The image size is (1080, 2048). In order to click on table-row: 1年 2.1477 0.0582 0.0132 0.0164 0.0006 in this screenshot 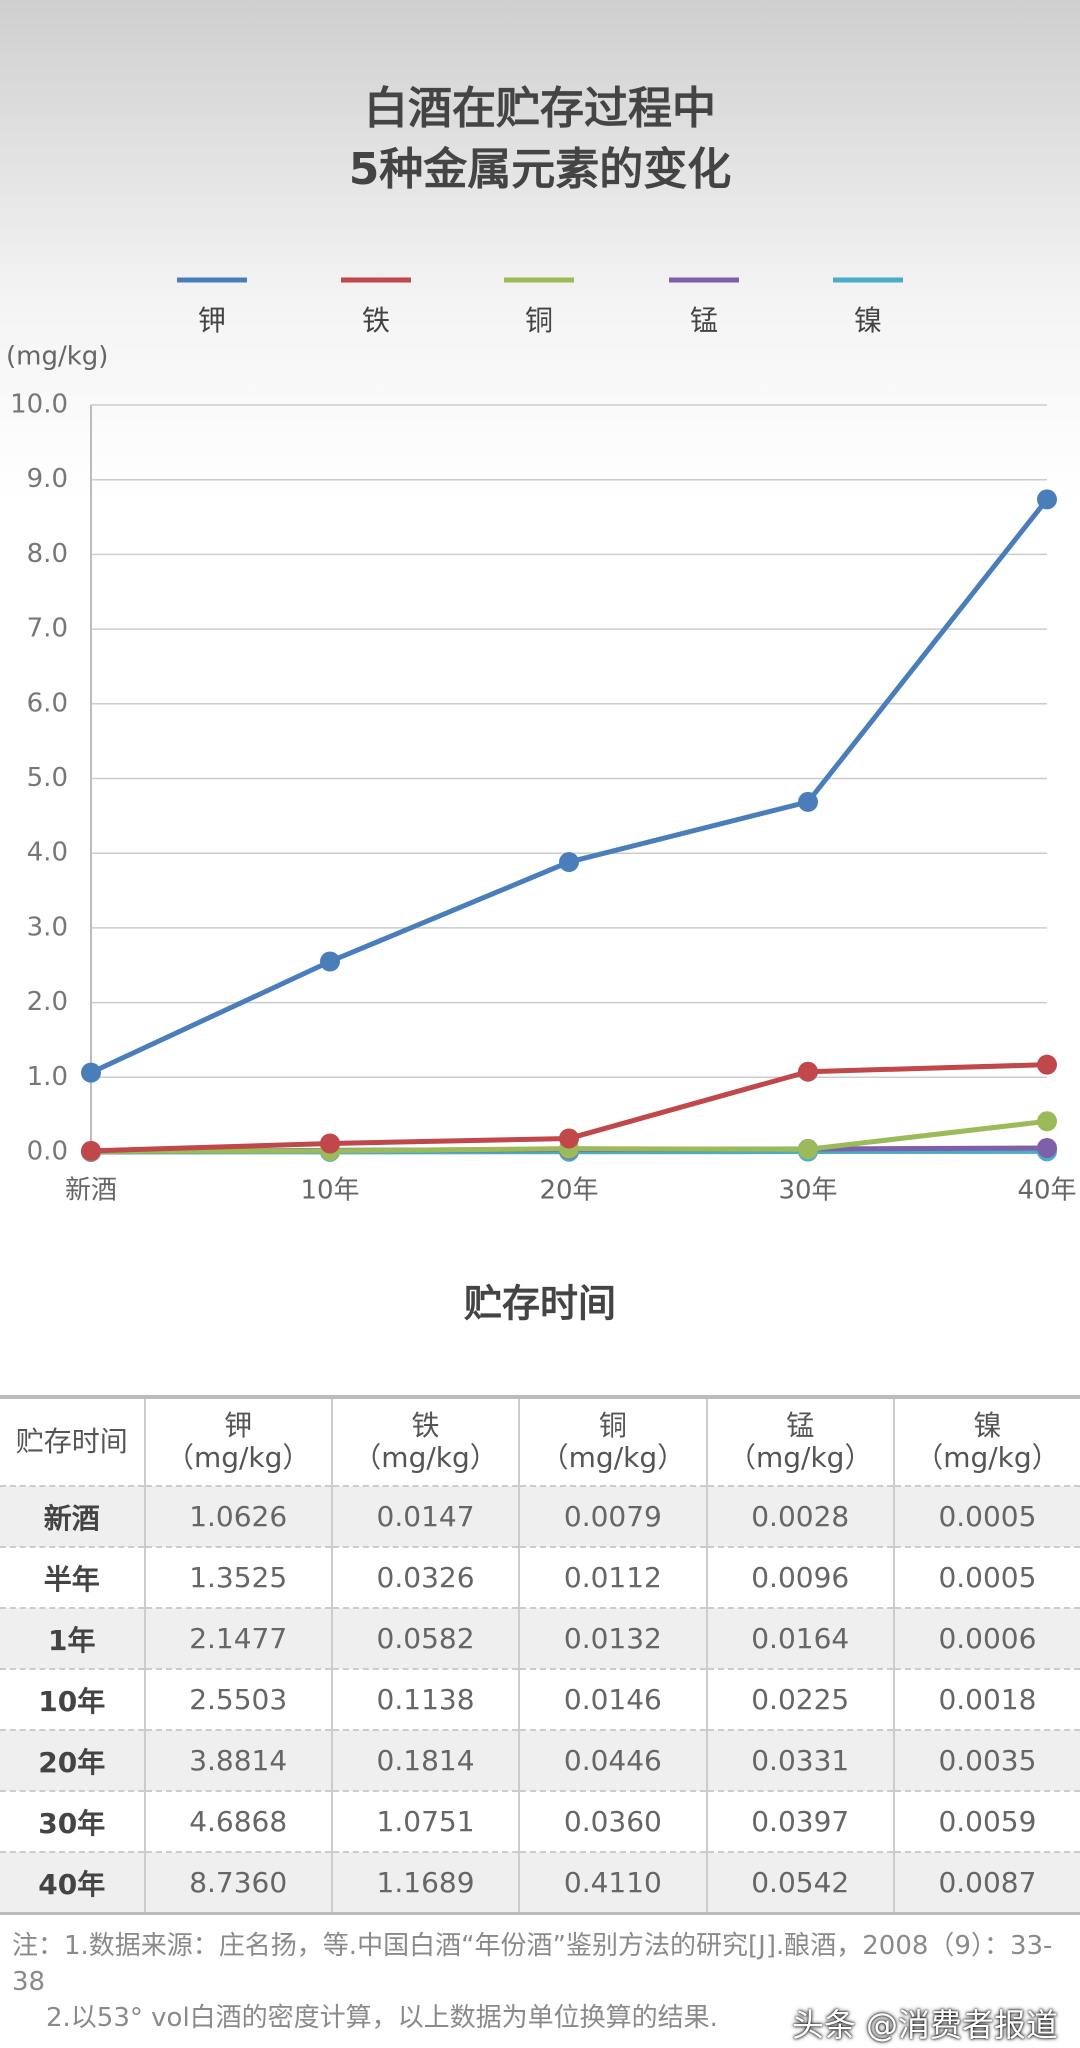, I will do `click(540, 1638)`.